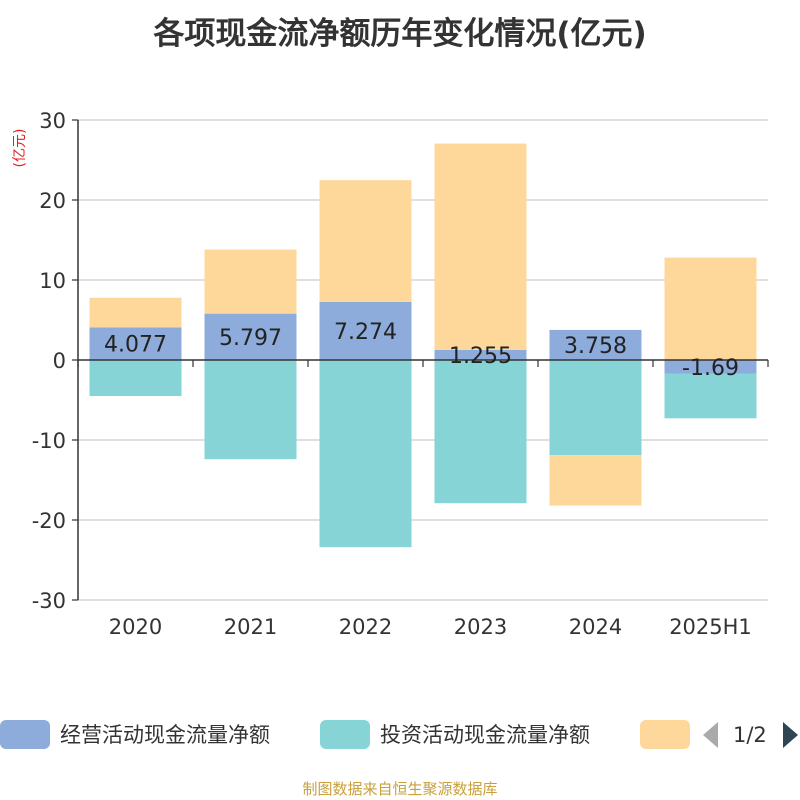 The image size is (800, 800). I want to click on legend-page-indicator: 1/2, so click(750, 735).